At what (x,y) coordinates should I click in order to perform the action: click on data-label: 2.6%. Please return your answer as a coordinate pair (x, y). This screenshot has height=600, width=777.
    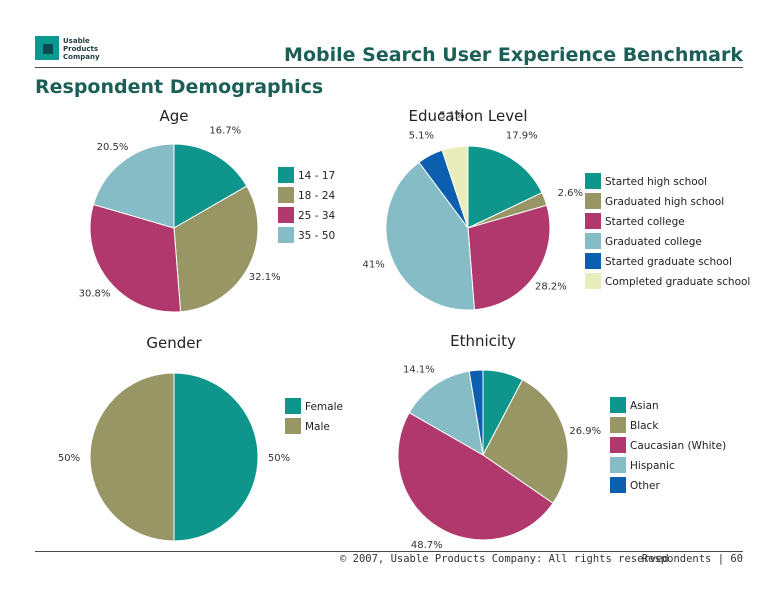
    Looking at the image, I should click on (570, 193).